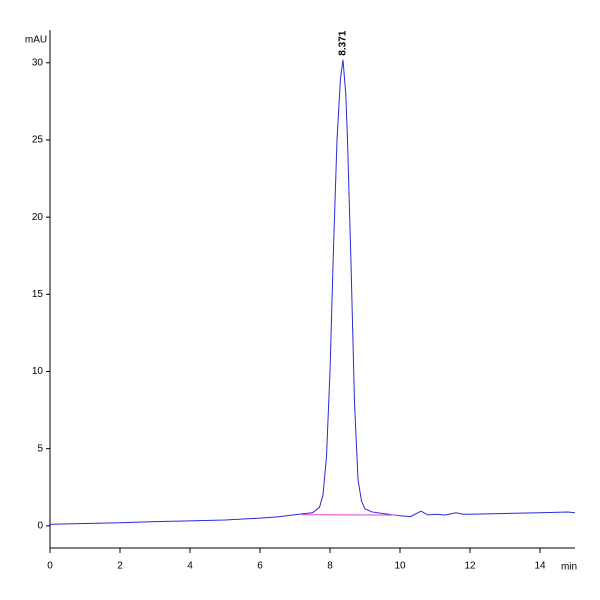 This screenshot has width=600, height=600. Describe the element at coordinates (343, 42) in the screenshot. I see `peak-label: 8.371` at that location.